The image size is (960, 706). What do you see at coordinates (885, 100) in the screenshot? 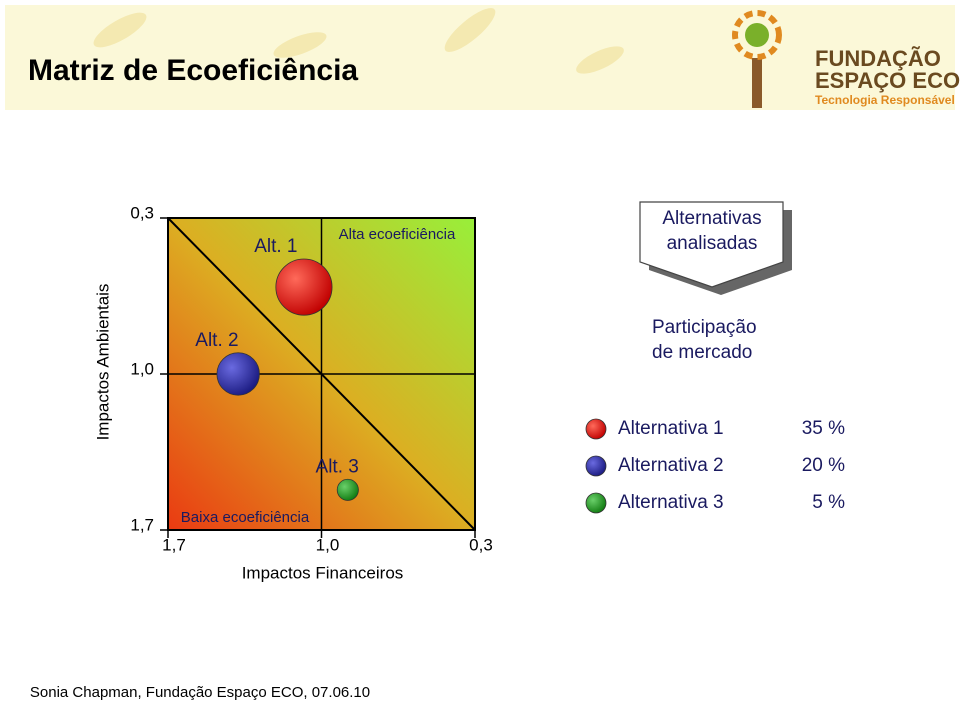
I see `logo-tagline: Tecnologia Responsável` at bounding box center [885, 100].